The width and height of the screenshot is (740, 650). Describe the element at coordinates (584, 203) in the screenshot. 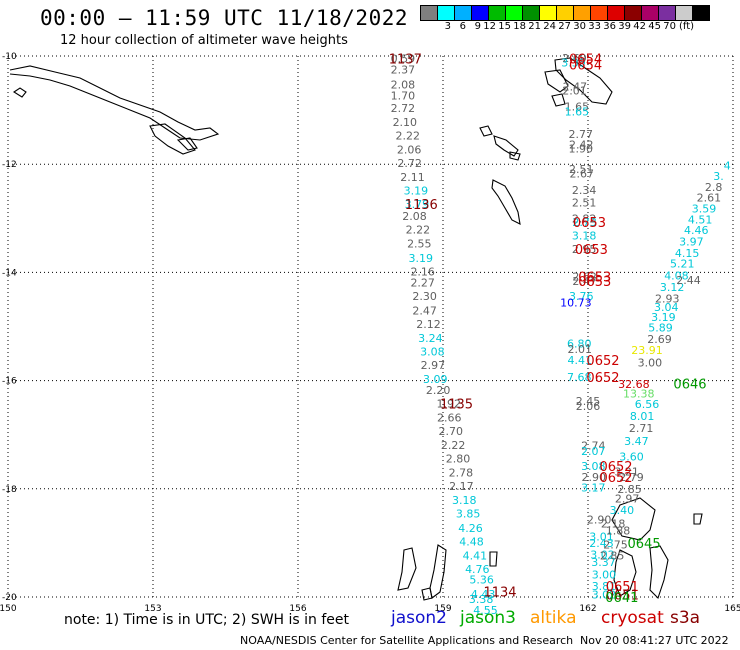

I see `wave-height-label: 2.51` at that location.